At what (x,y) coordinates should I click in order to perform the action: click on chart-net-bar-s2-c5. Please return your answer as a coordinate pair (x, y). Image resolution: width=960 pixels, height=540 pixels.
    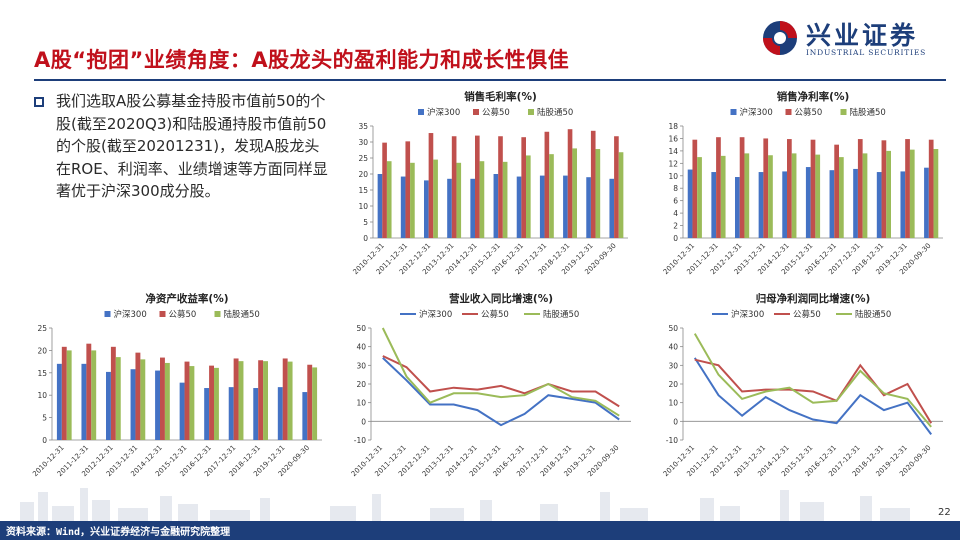
    Looking at the image, I should click on (818, 196).